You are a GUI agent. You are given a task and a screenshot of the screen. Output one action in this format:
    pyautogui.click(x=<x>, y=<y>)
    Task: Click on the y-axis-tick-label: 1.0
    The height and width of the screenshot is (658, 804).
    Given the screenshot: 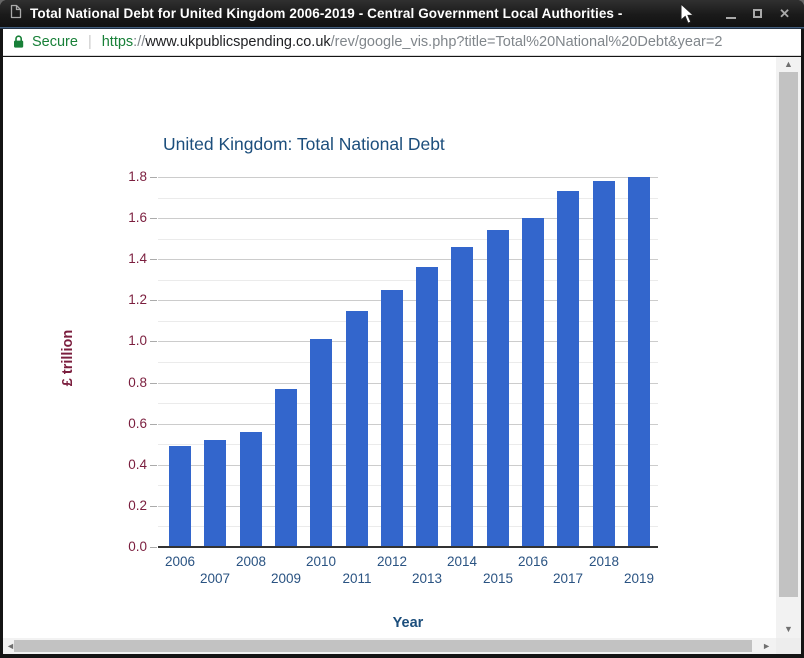 What is the action you would take?
    pyautogui.click(x=137, y=340)
    